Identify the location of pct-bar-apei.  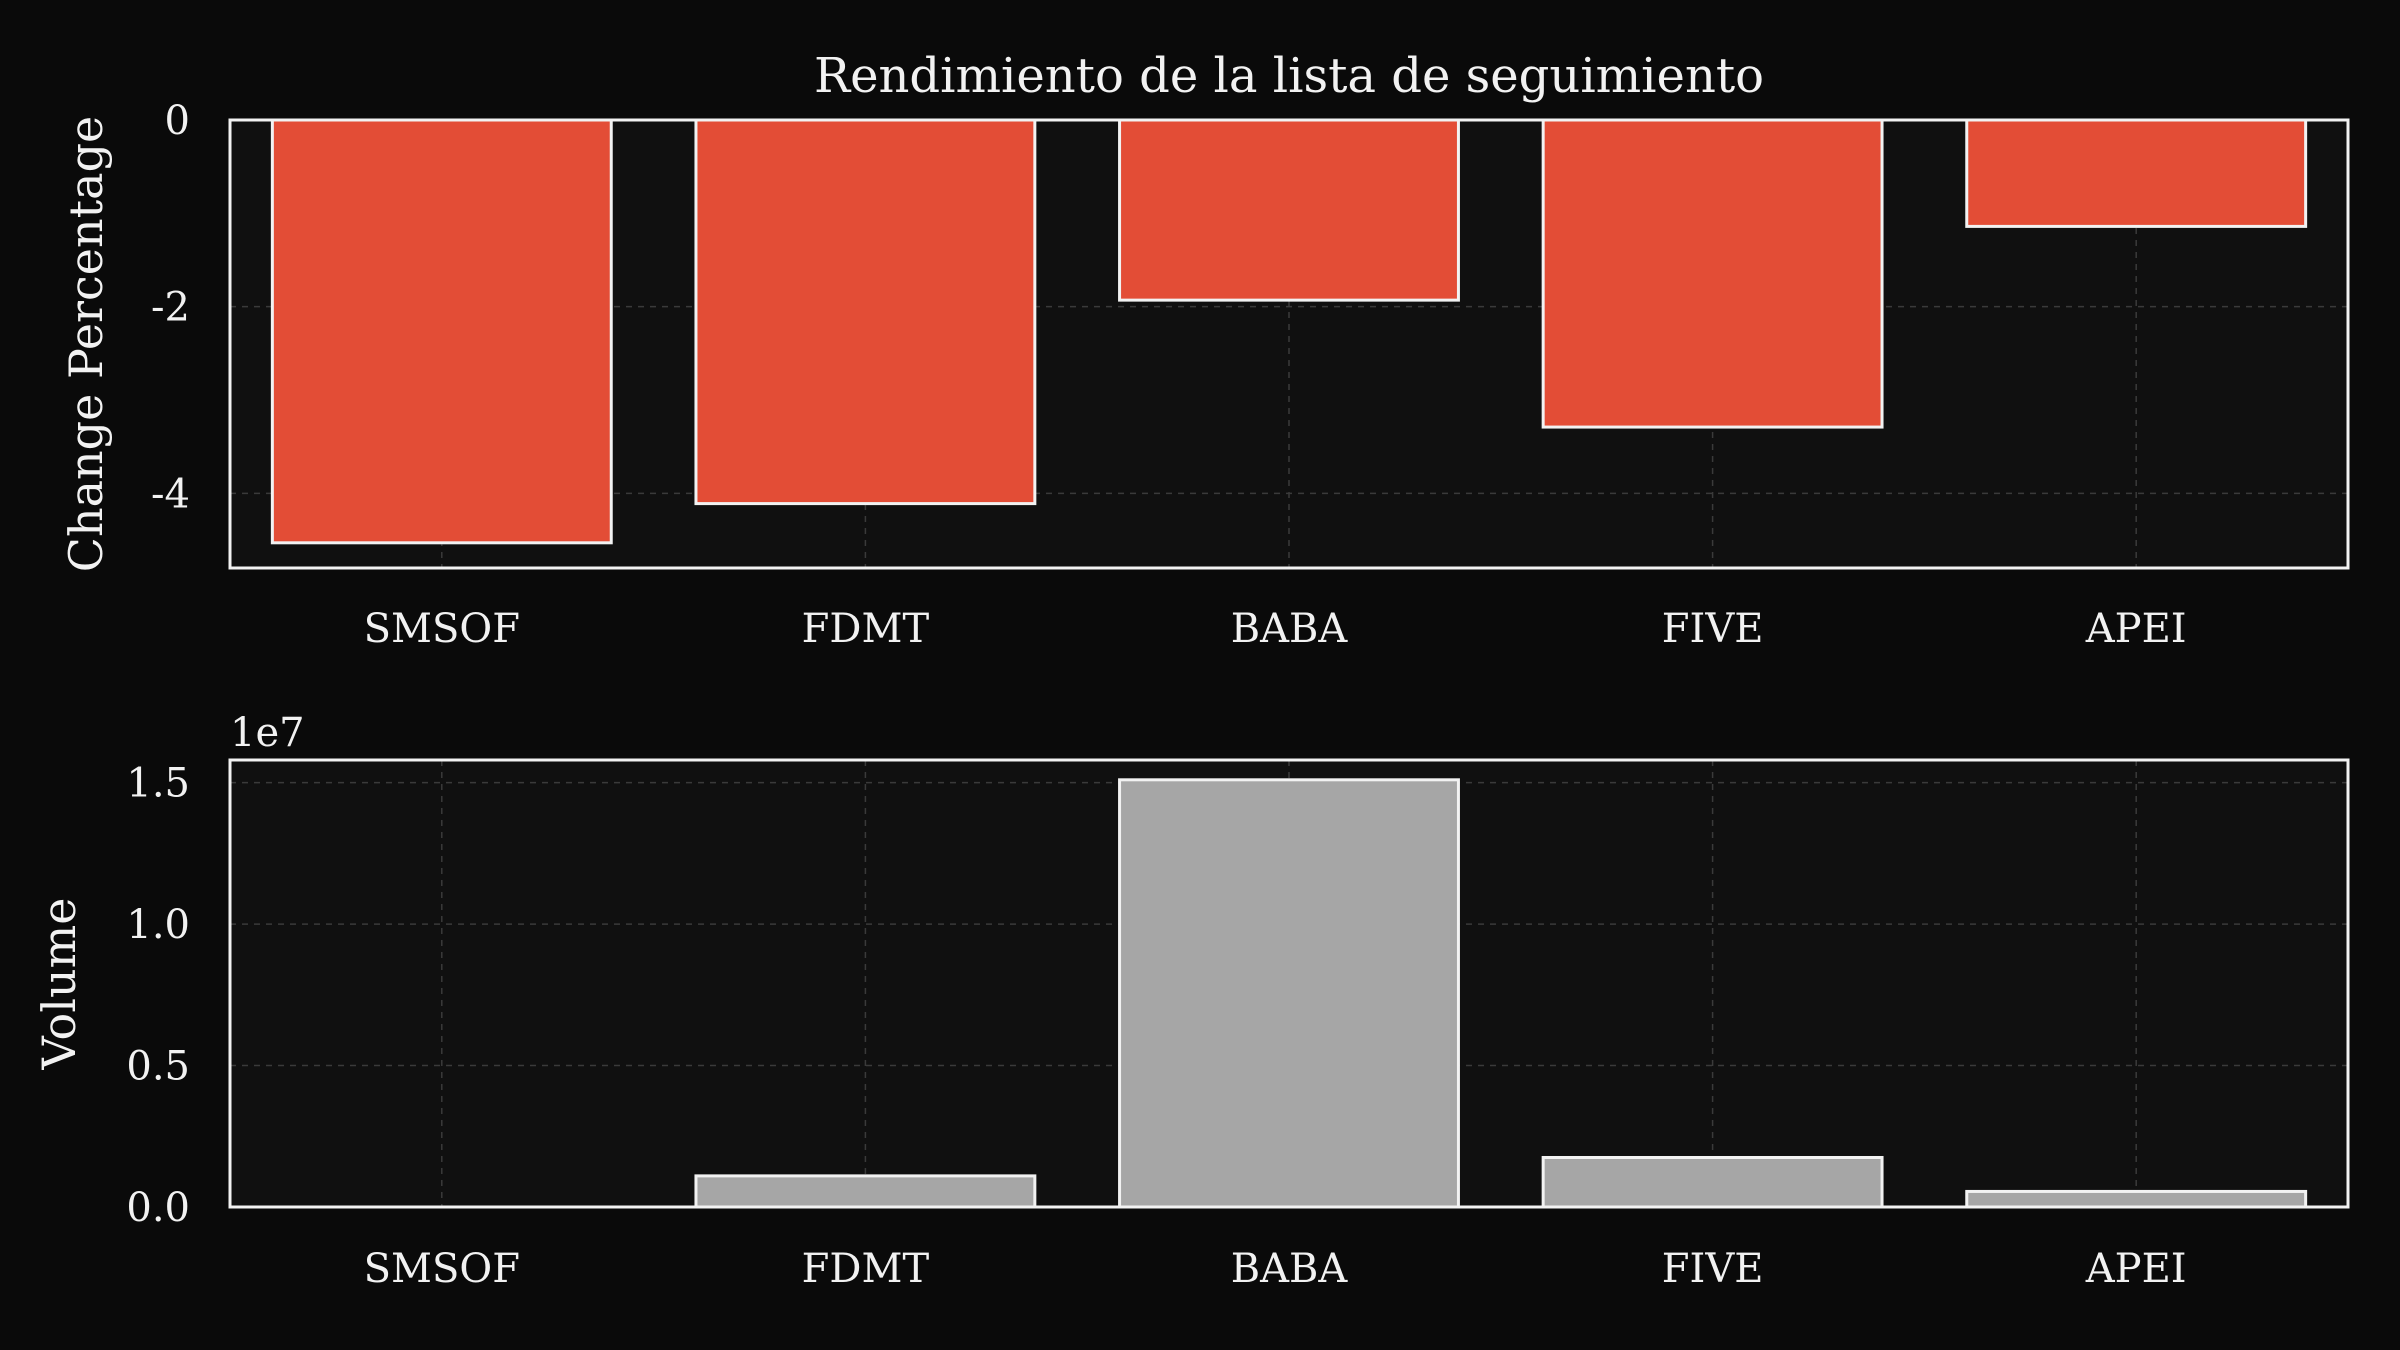
(2136, 173).